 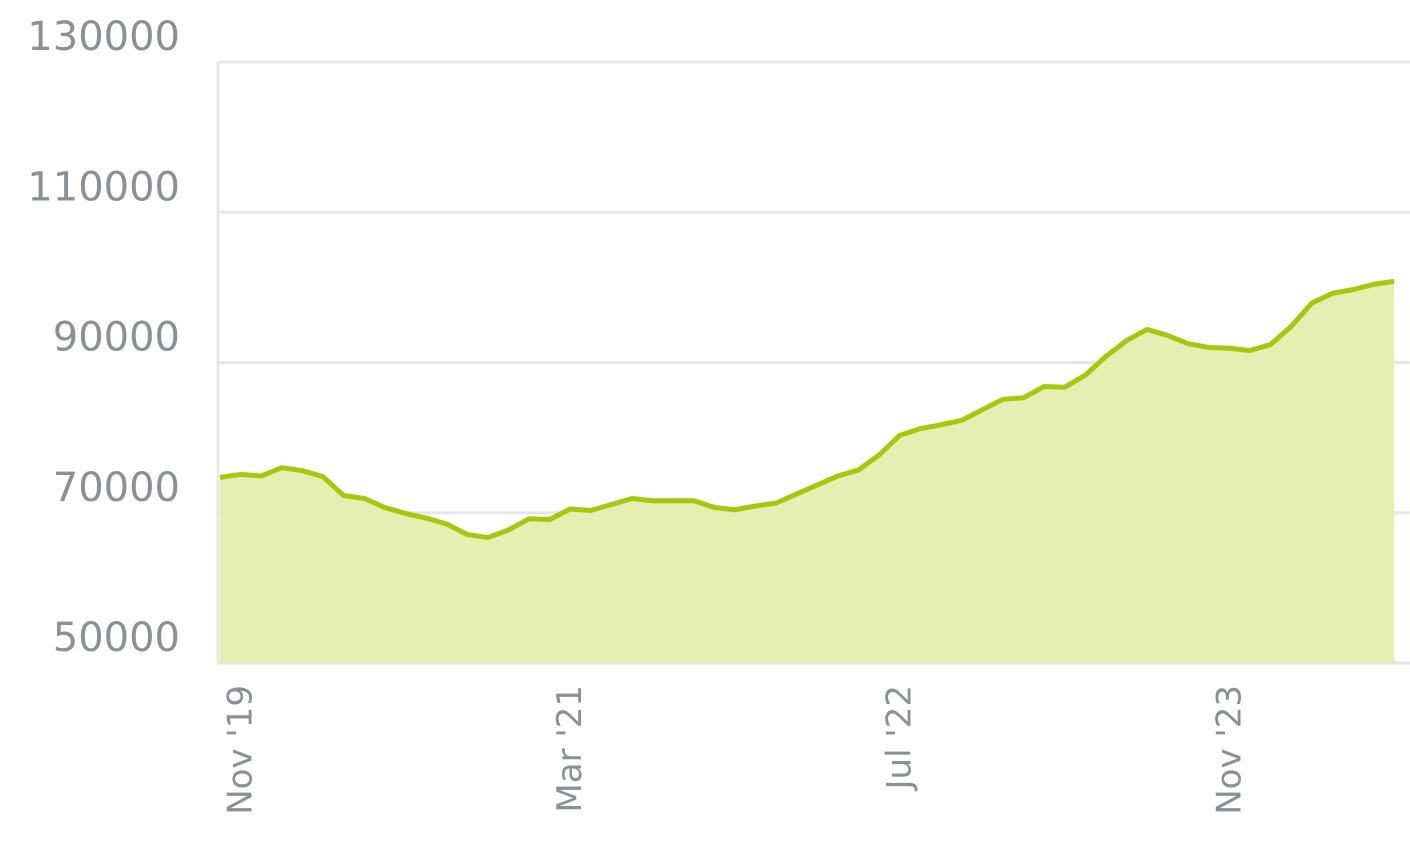 I want to click on y-tick-label: 50000, so click(x=116, y=638).